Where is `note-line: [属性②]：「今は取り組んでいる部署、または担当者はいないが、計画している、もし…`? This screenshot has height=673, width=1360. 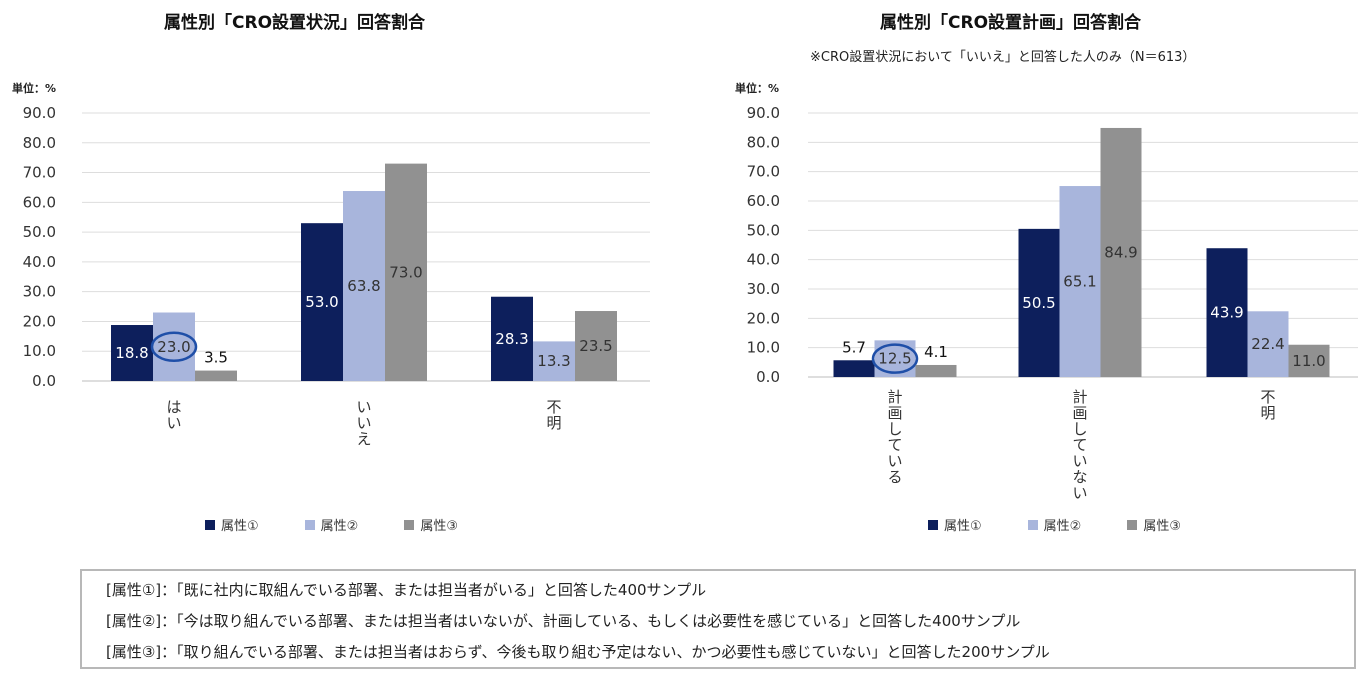
note-line: [属性②]：「今は取り組んでいる部署、または担当者はいないが、計画している、もし… is located at coordinates (563, 621).